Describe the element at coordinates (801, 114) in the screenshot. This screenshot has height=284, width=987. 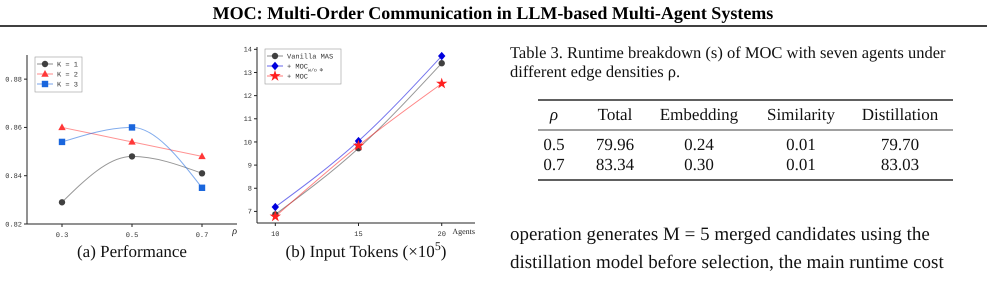
I see `category-label: Similarity` at that location.